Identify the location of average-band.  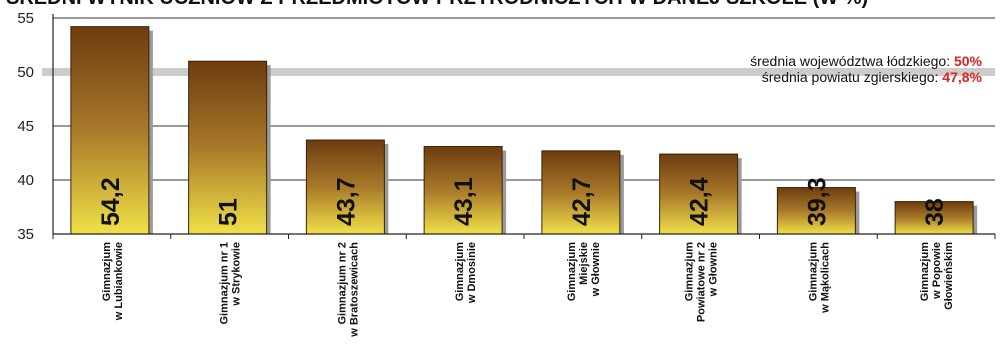
(518, 72).